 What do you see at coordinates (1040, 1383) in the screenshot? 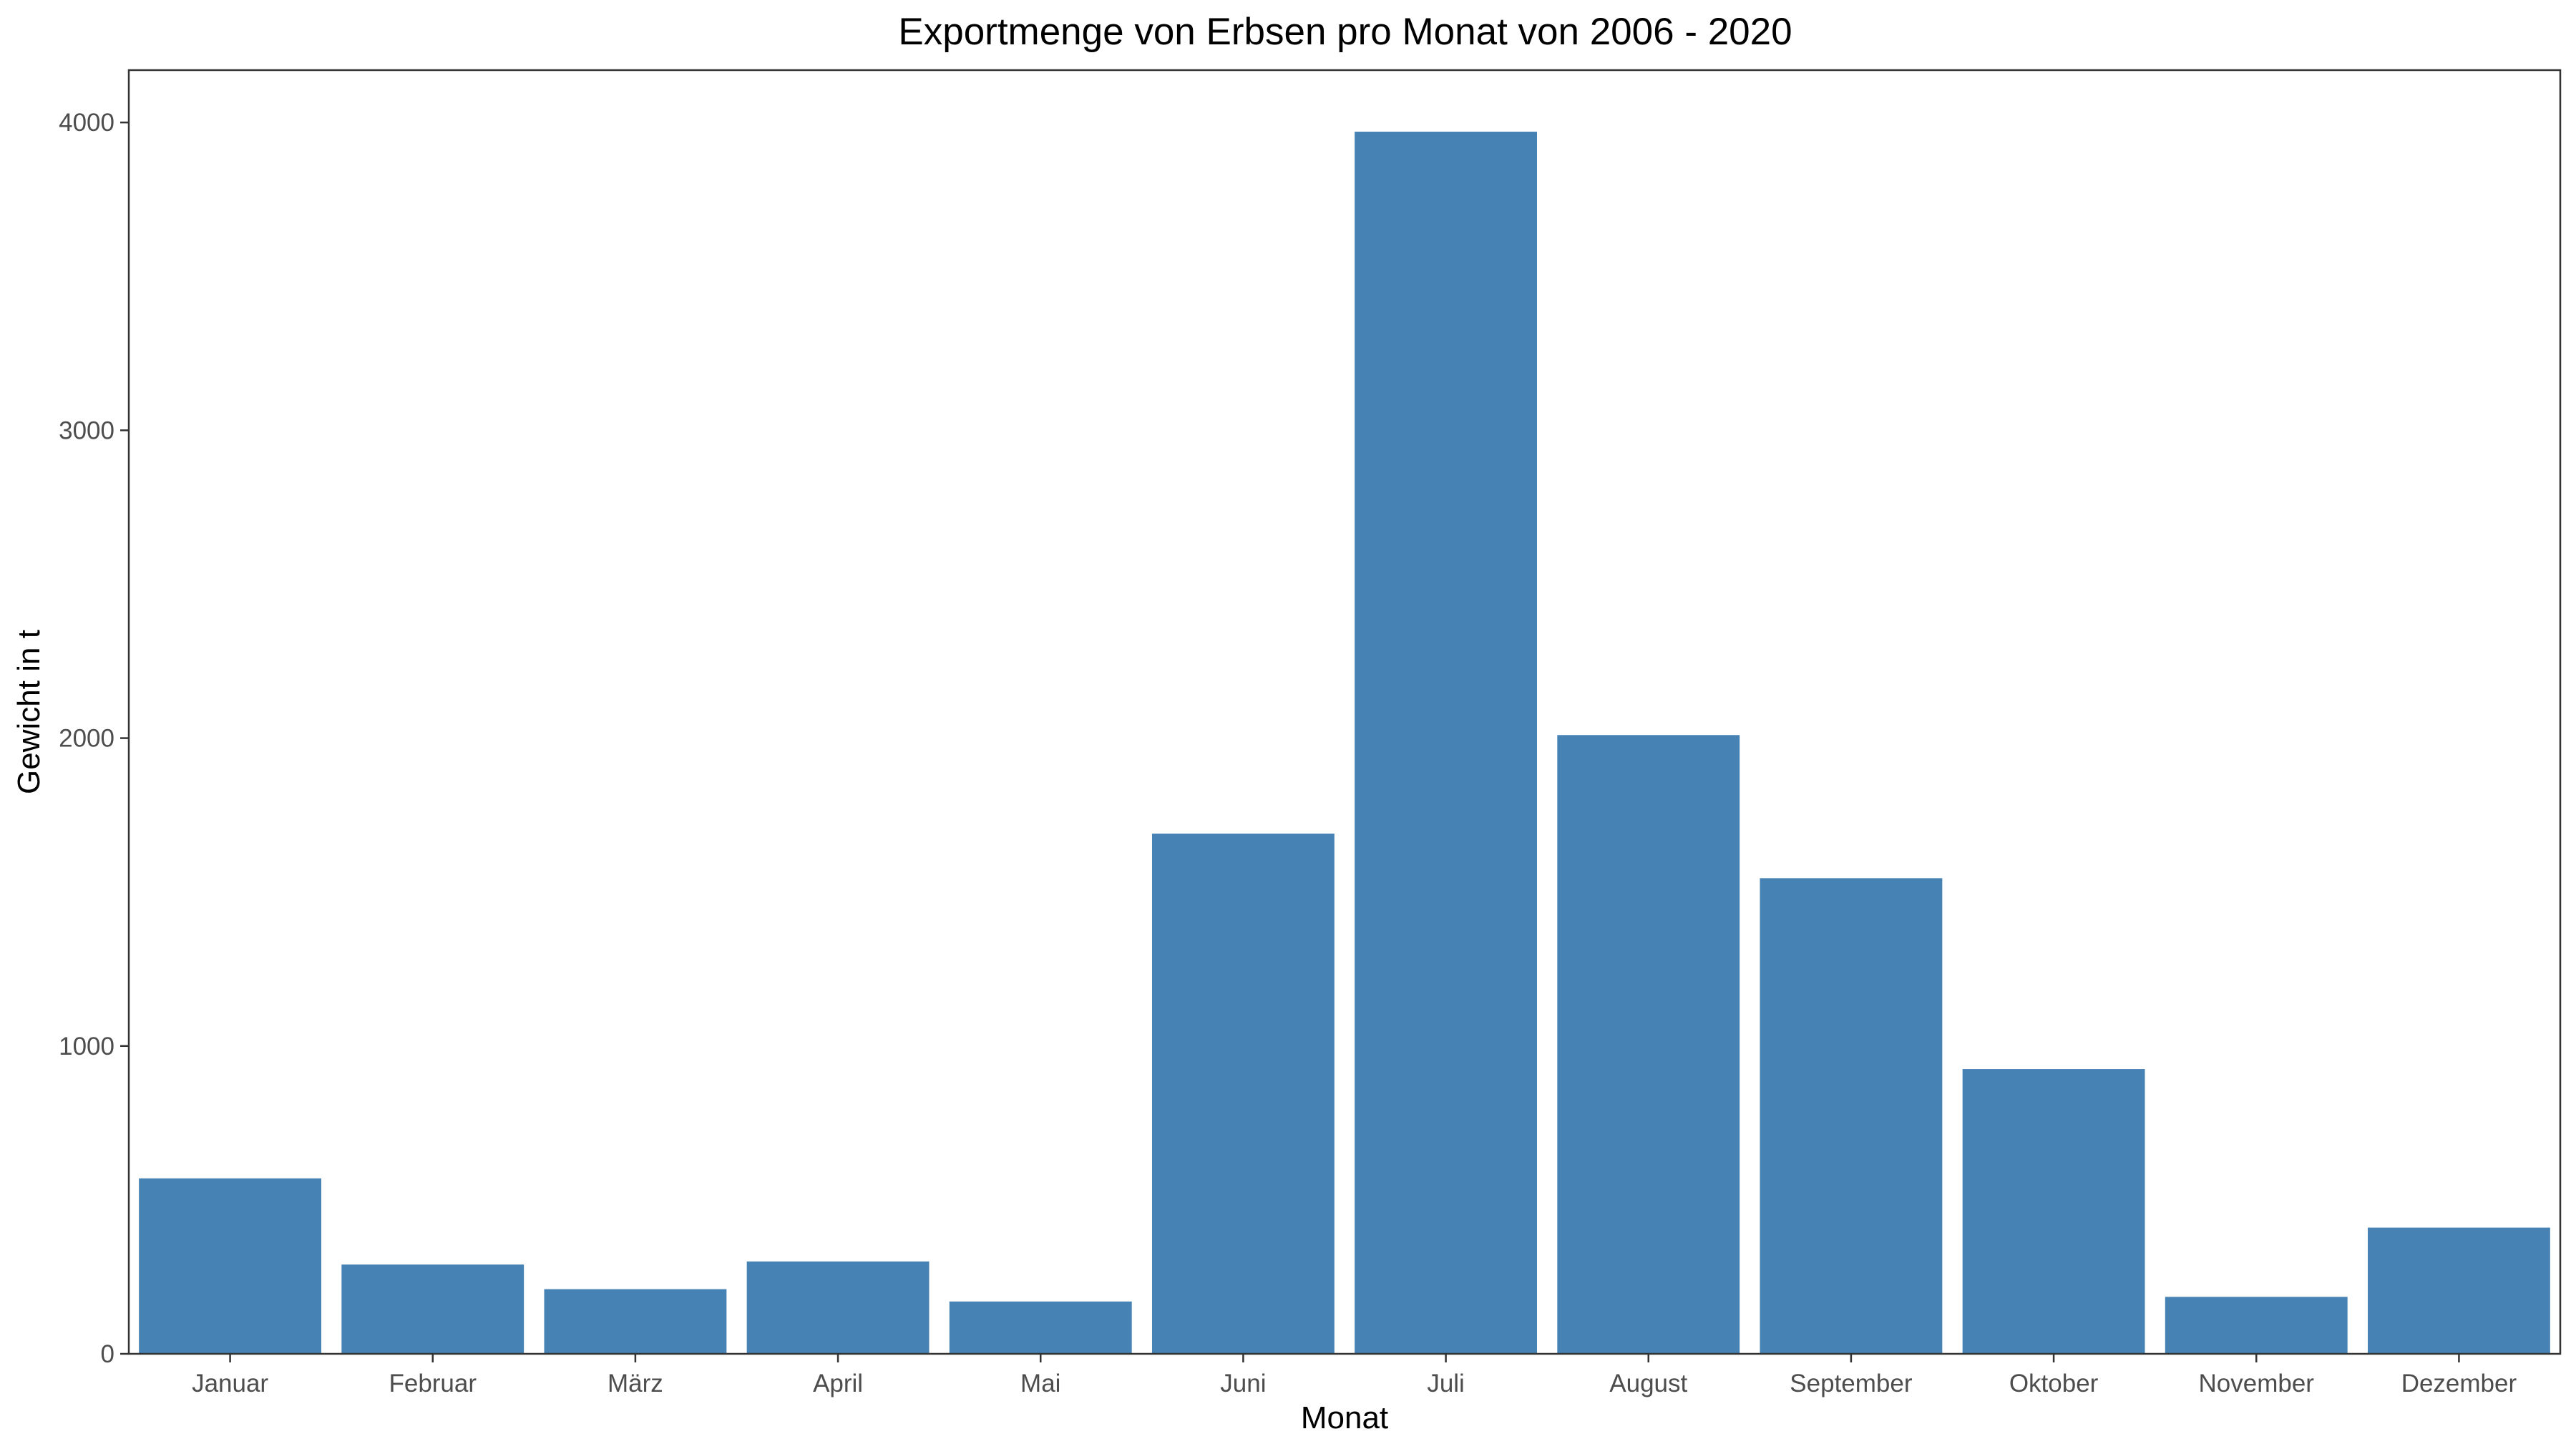
I see `x-tick-label: Mai` at bounding box center [1040, 1383].